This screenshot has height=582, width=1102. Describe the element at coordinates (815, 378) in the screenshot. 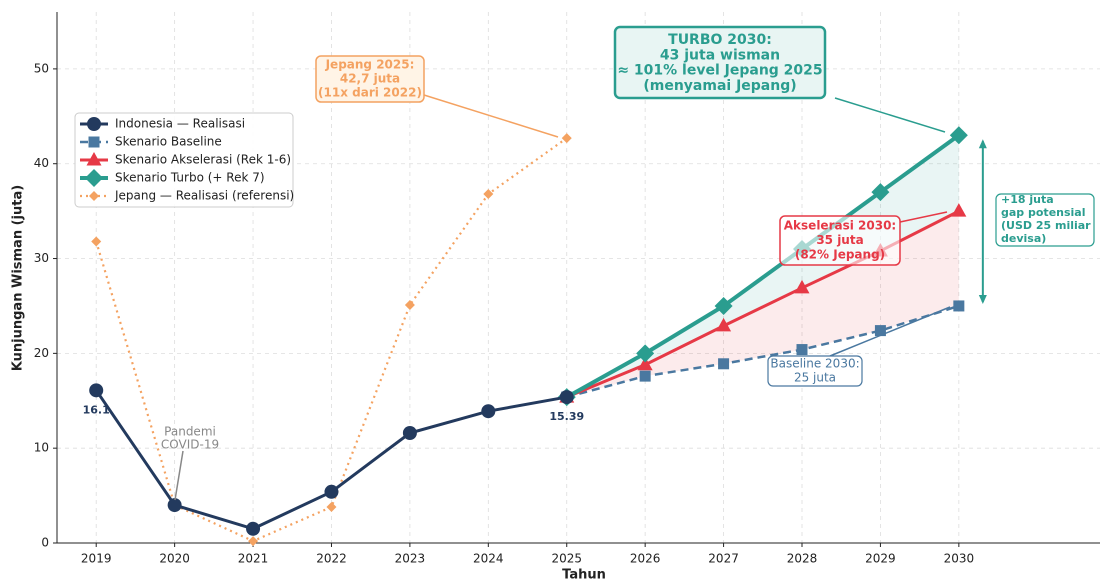

I see `annotation-text: 25 juta` at that location.